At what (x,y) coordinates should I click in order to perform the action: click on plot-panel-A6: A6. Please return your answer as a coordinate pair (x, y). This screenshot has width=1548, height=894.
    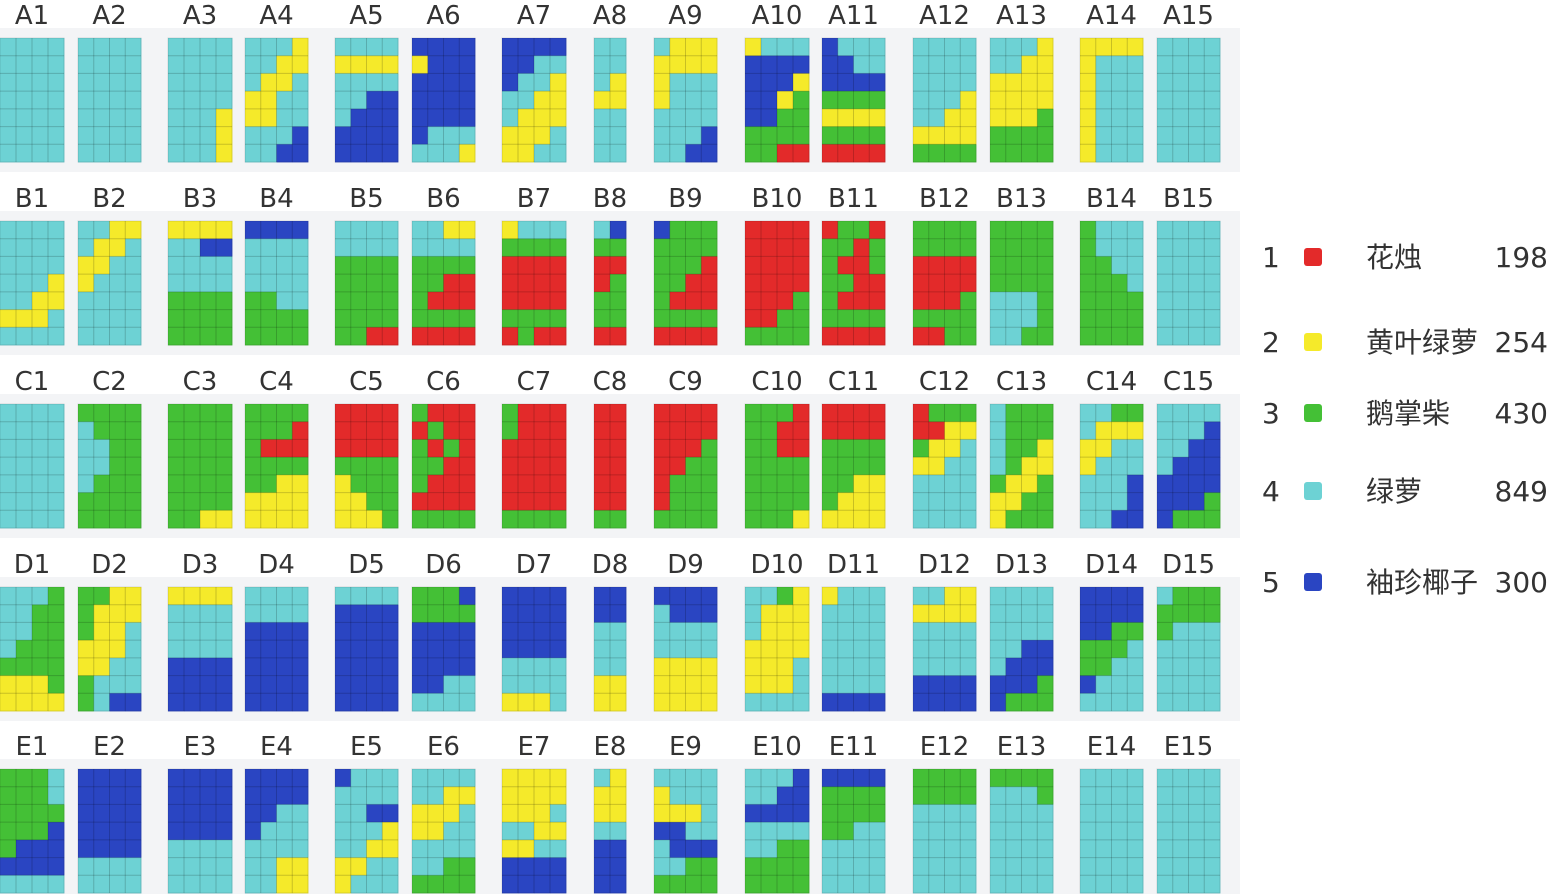
    Looking at the image, I should click on (443, 82).